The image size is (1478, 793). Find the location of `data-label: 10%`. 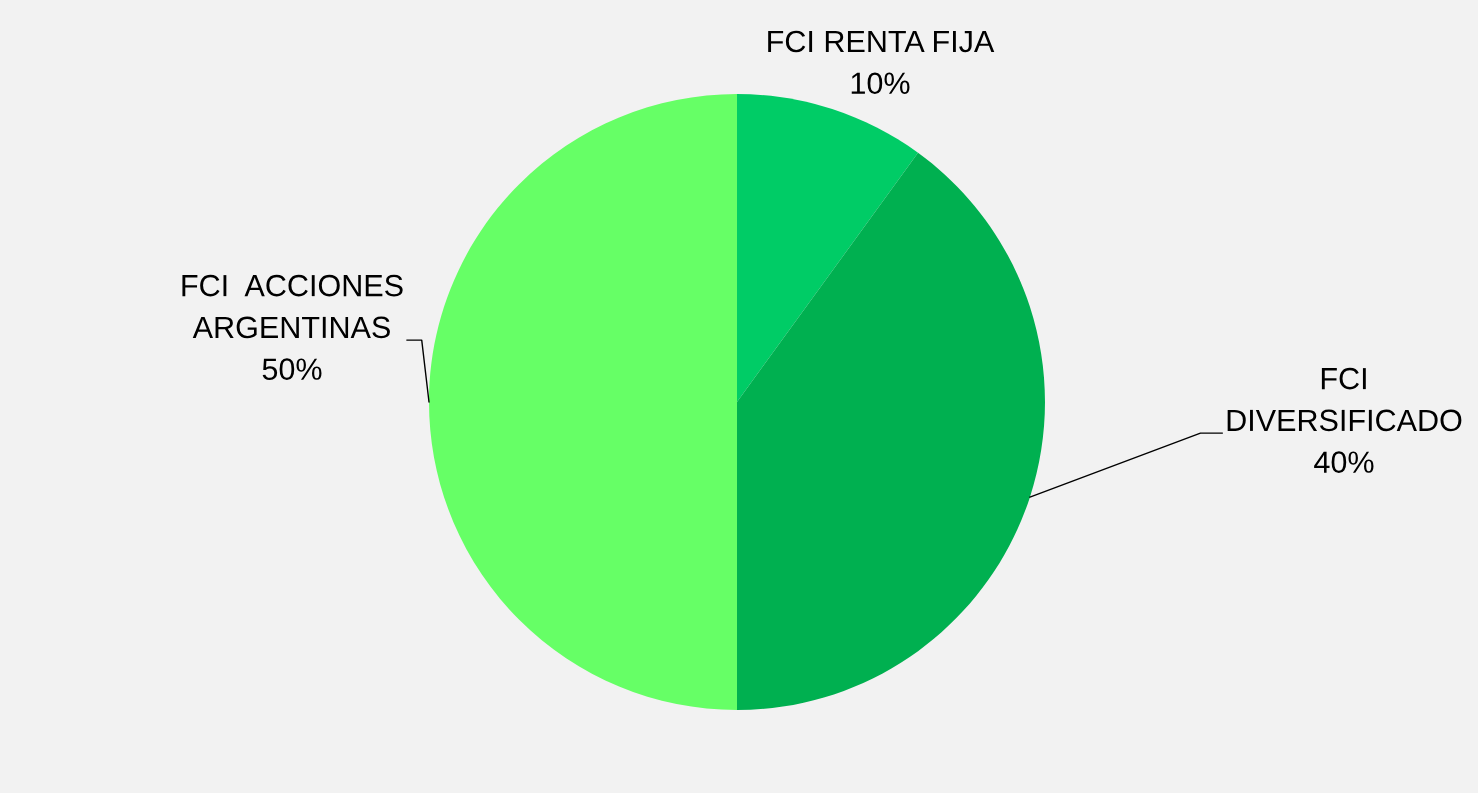

data-label: 10% is located at coordinates (880, 83).